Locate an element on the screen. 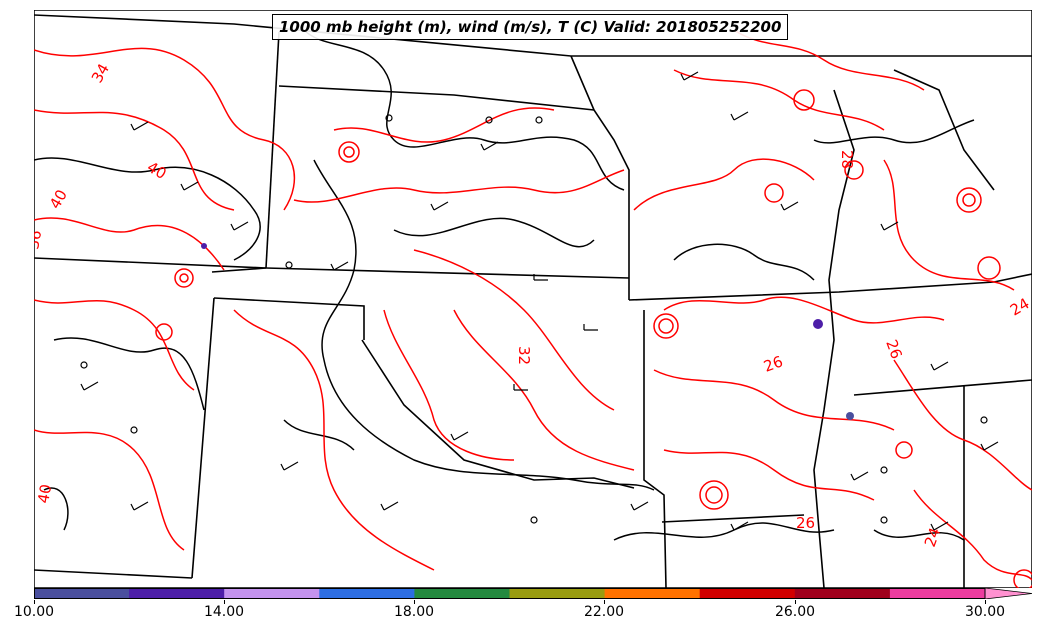 The height and width of the screenshot is (633, 1041). colorbar-tick-label: 22.00 is located at coordinates (604, 612).